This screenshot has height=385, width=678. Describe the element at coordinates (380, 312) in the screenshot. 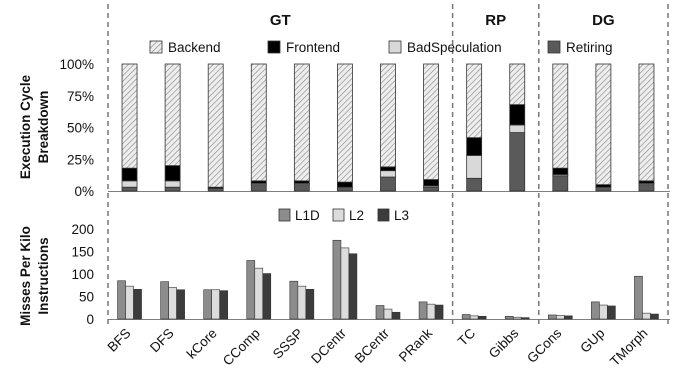

I see `bar-l1d-bcentr` at that location.